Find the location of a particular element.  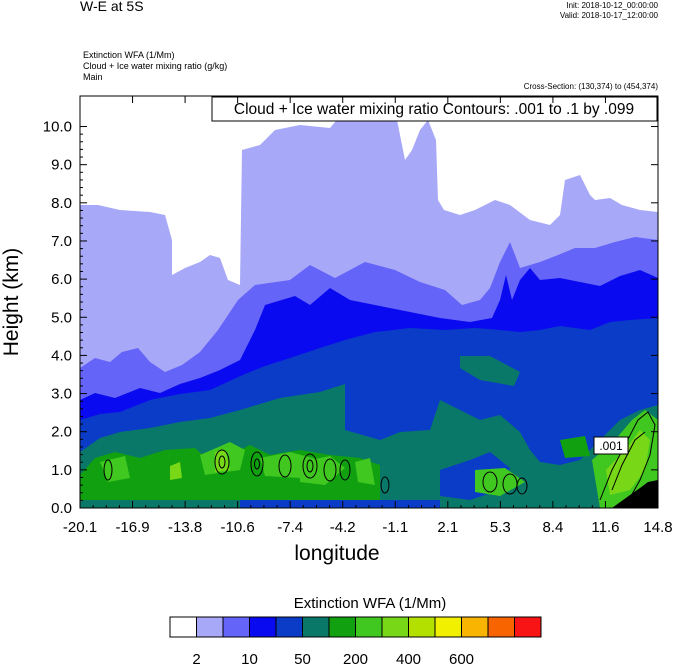

field-label-main: Main is located at coordinates (93, 77).